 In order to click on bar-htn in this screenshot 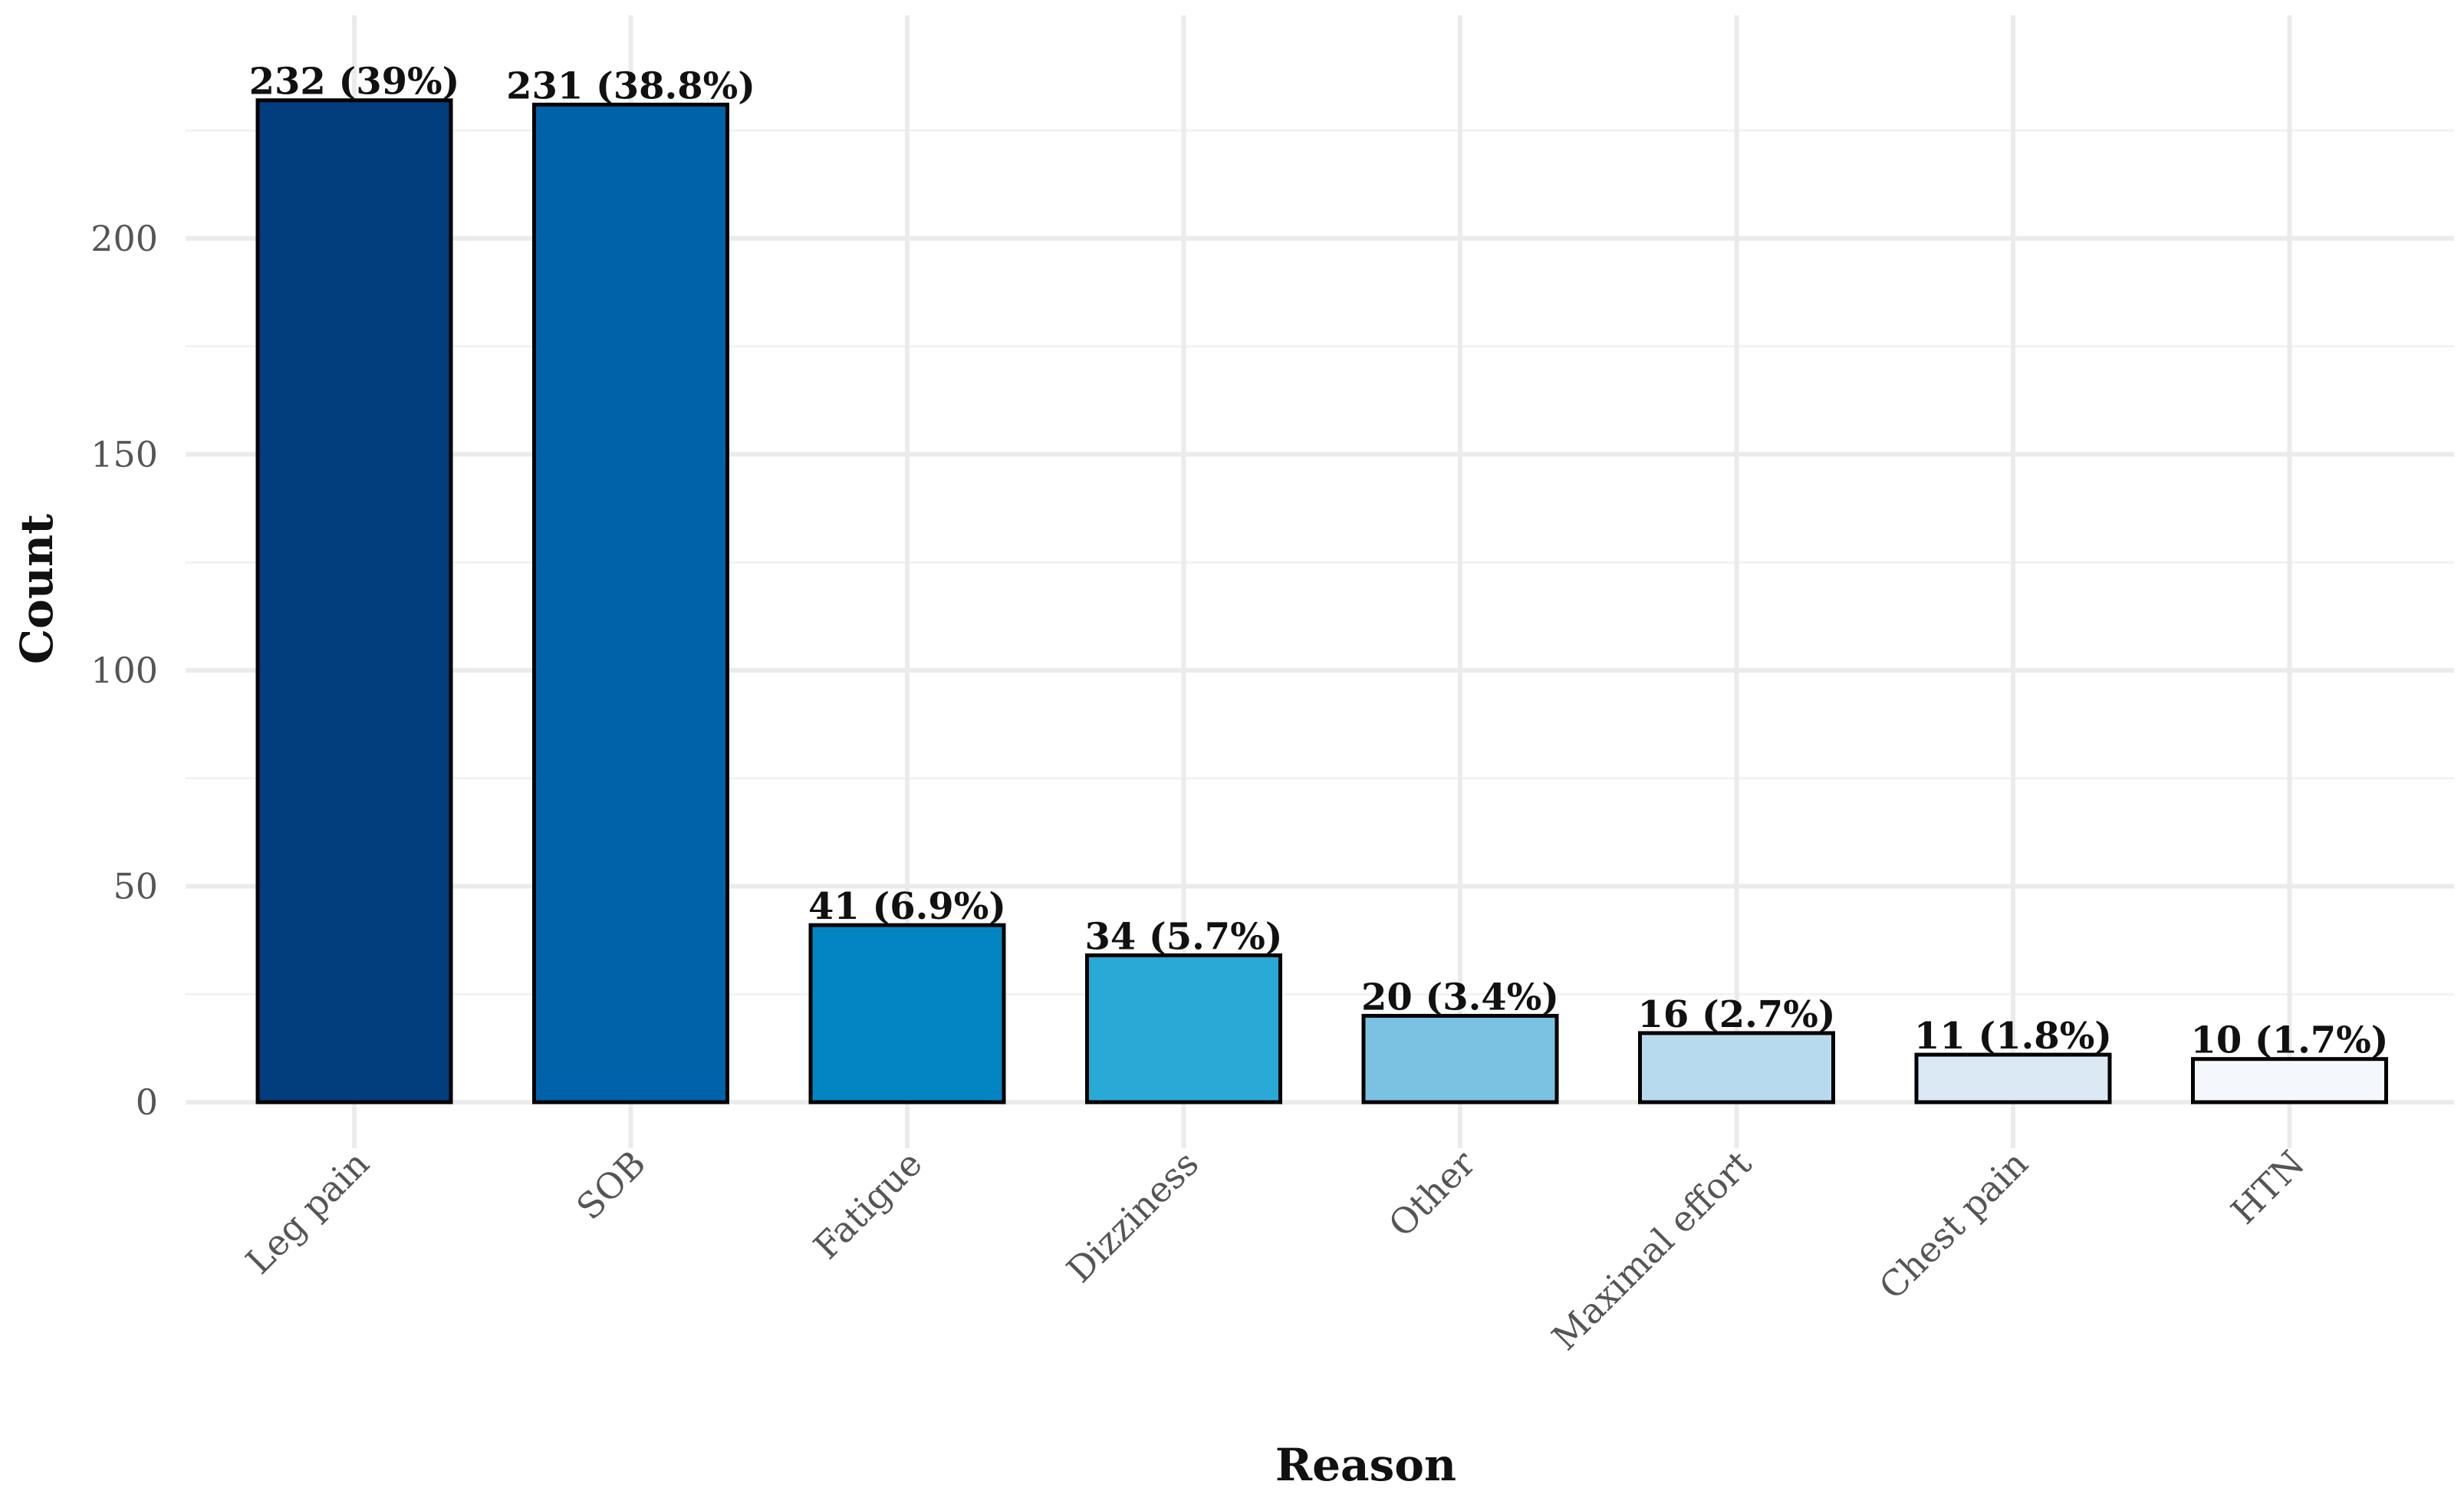, I will do `click(2289, 1080)`.